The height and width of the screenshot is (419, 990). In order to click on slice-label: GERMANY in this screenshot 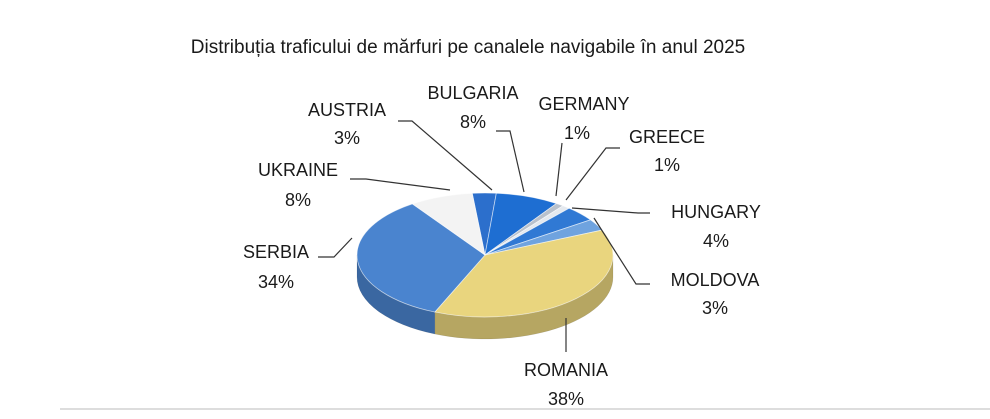, I will do `click(583, 104)`.